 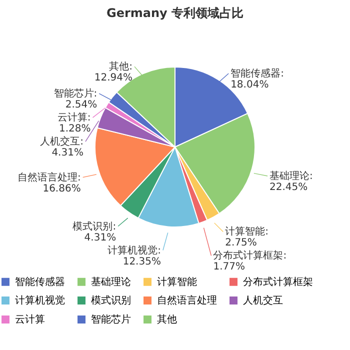 What do you see at coordinates (76, 99) in the screenshot?
I see `data-label: 智能芯片: 2.54%` at bounding box center [76, 99].